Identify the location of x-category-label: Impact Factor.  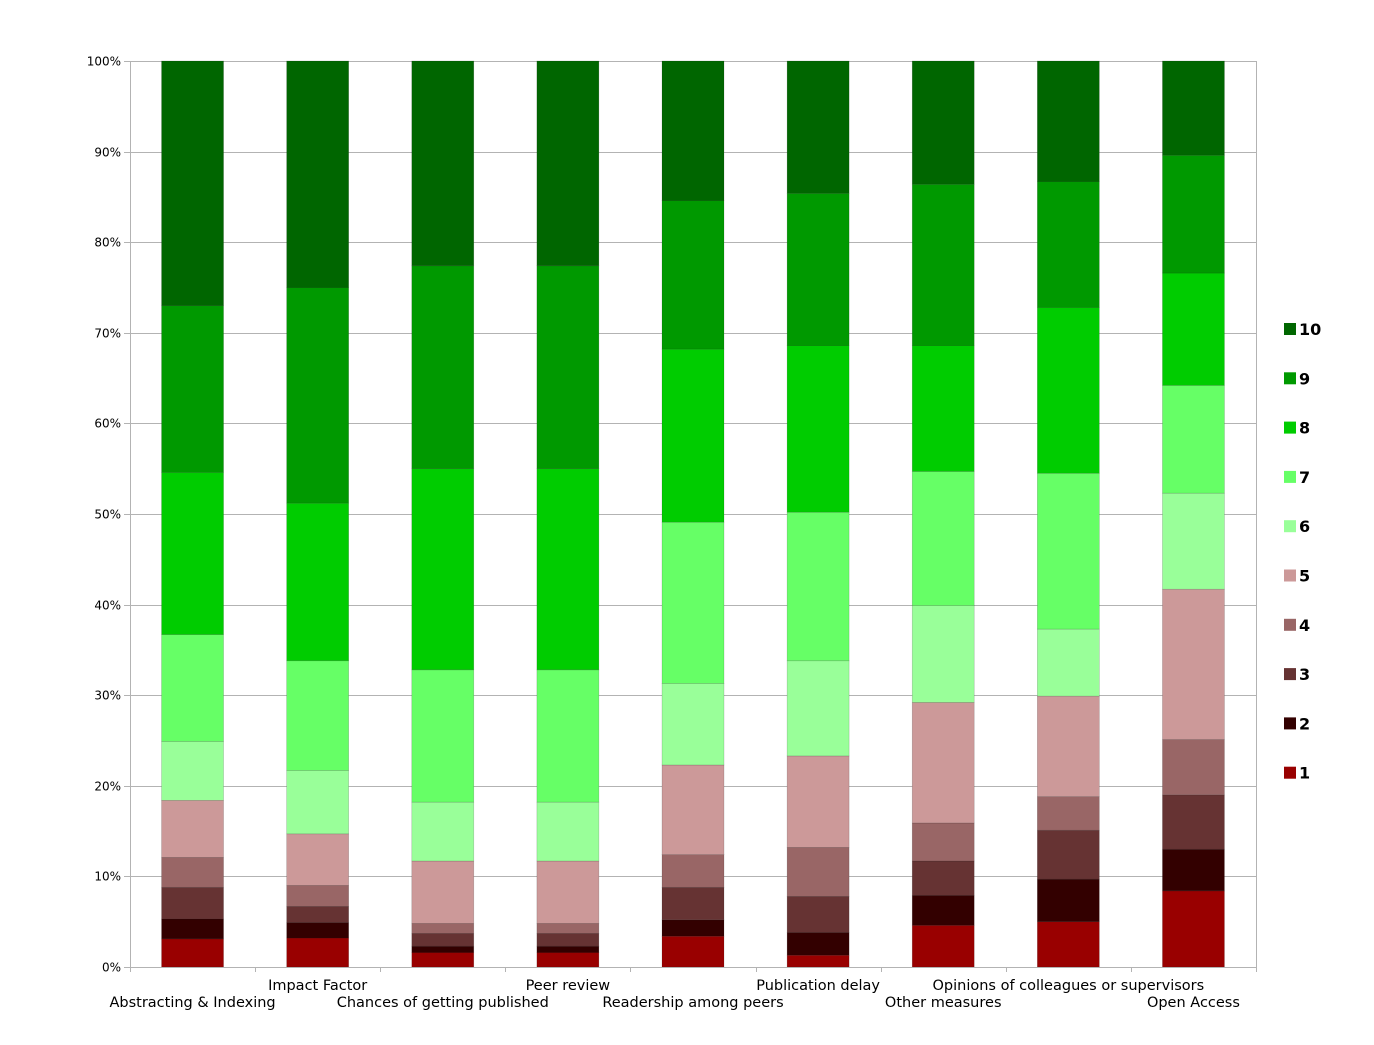
(317, 986).